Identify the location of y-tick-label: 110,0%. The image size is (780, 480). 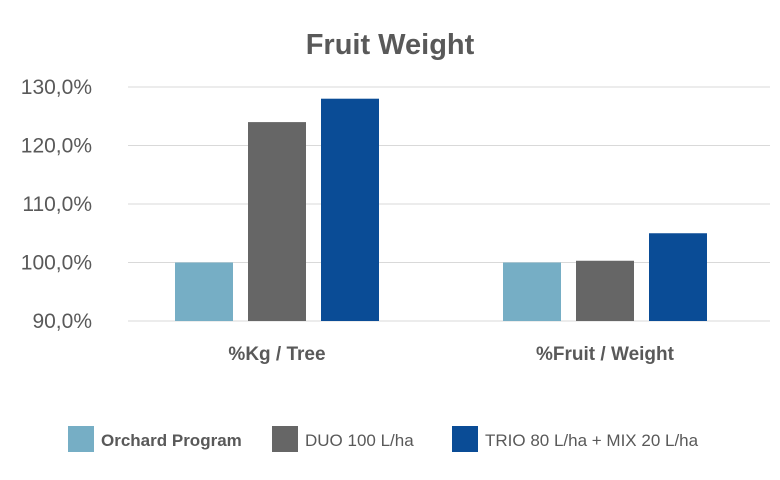
(57, 204).